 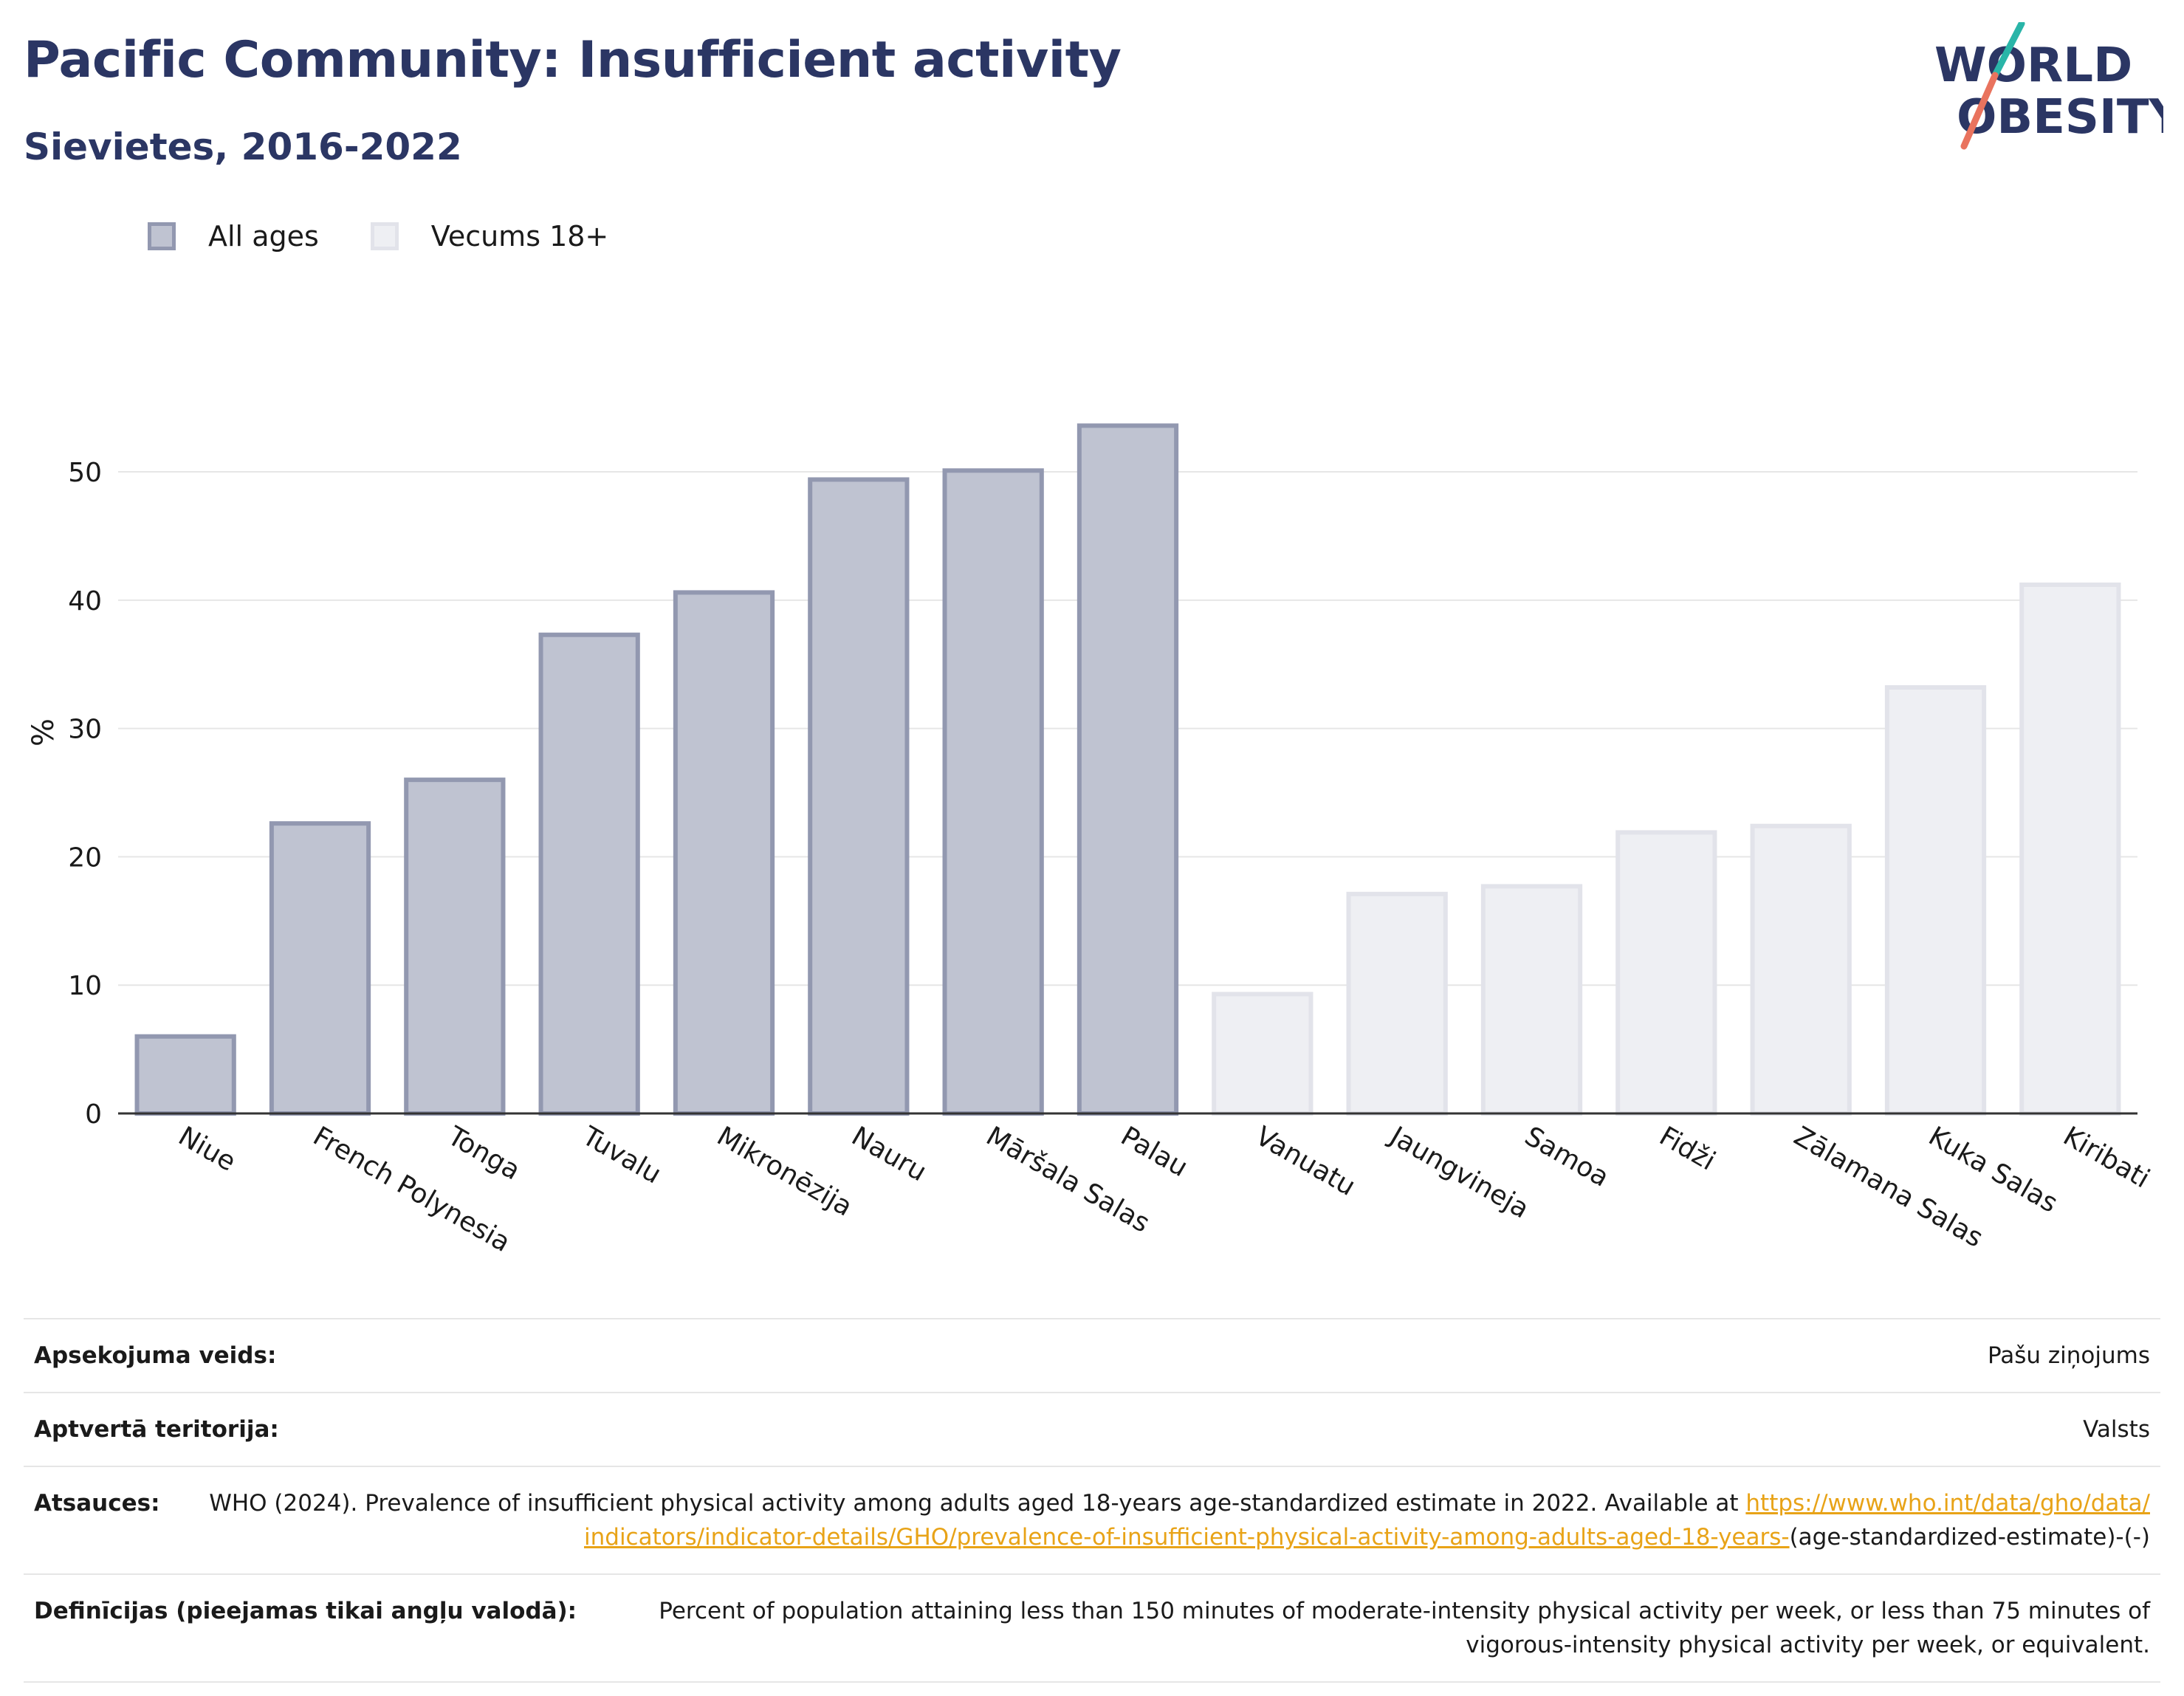 I want to click on reference-suffix: (age-standardized-estimate)-(-), so click(x=1970, y=1537).